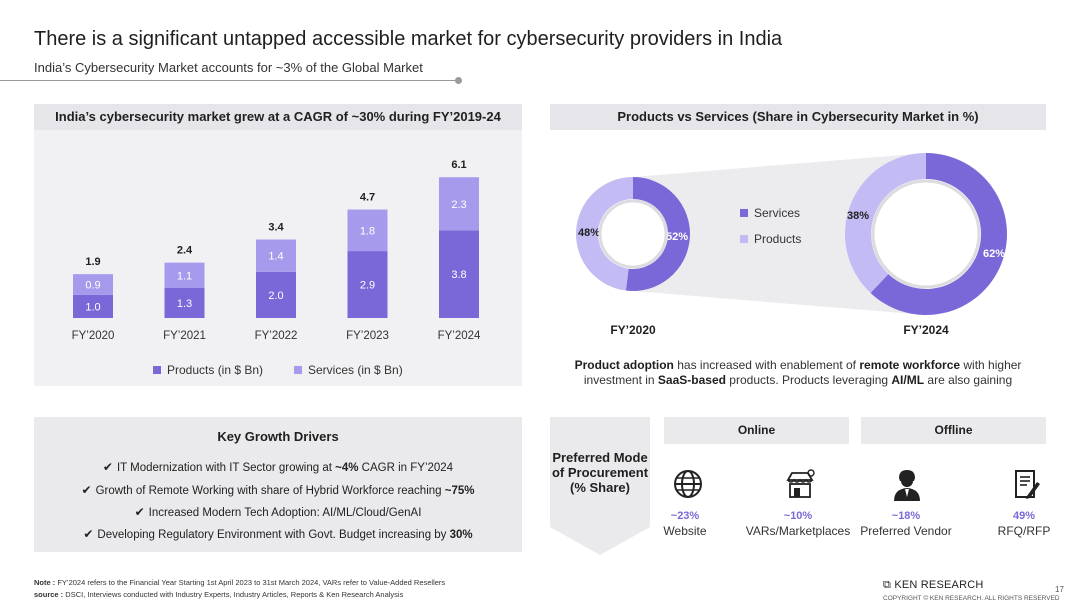 The width and height of the screenshot is (1080, 607). I want to click on website-pct: ~23%, so click(685, 516).